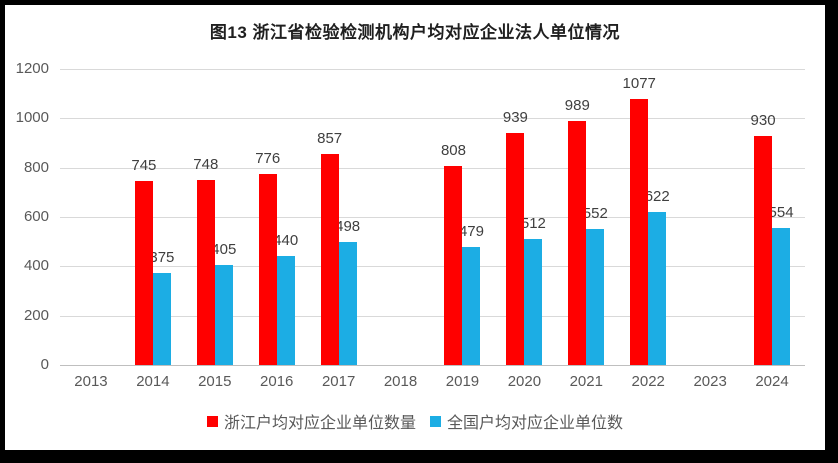 This screenshot has height=463, width=838. Describe the element at coordinates (144, 166) in the screenshot. I see `data-label-zhejiang-2014: 745` at that location.